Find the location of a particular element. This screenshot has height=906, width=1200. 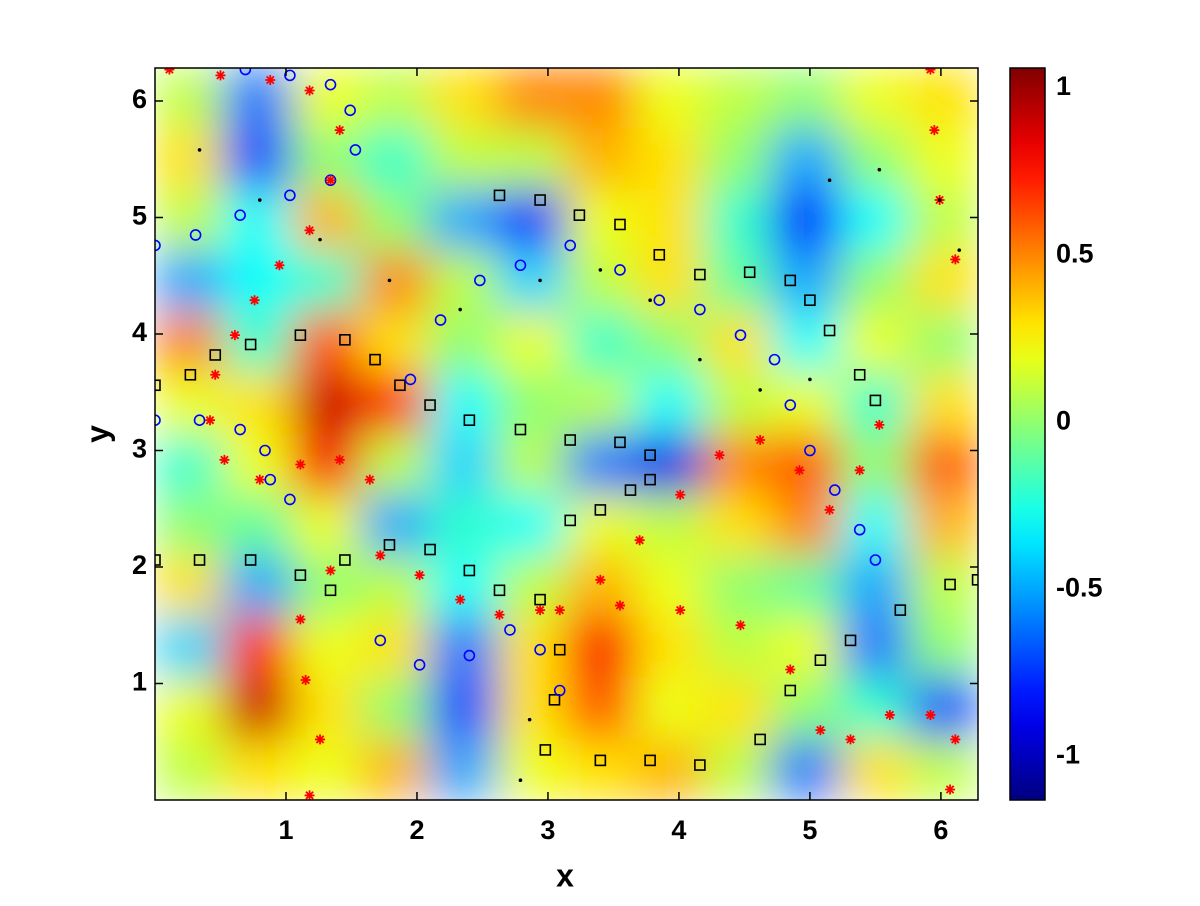

colorbar-tick-label: 1 is located at coordinates (1063, 86).